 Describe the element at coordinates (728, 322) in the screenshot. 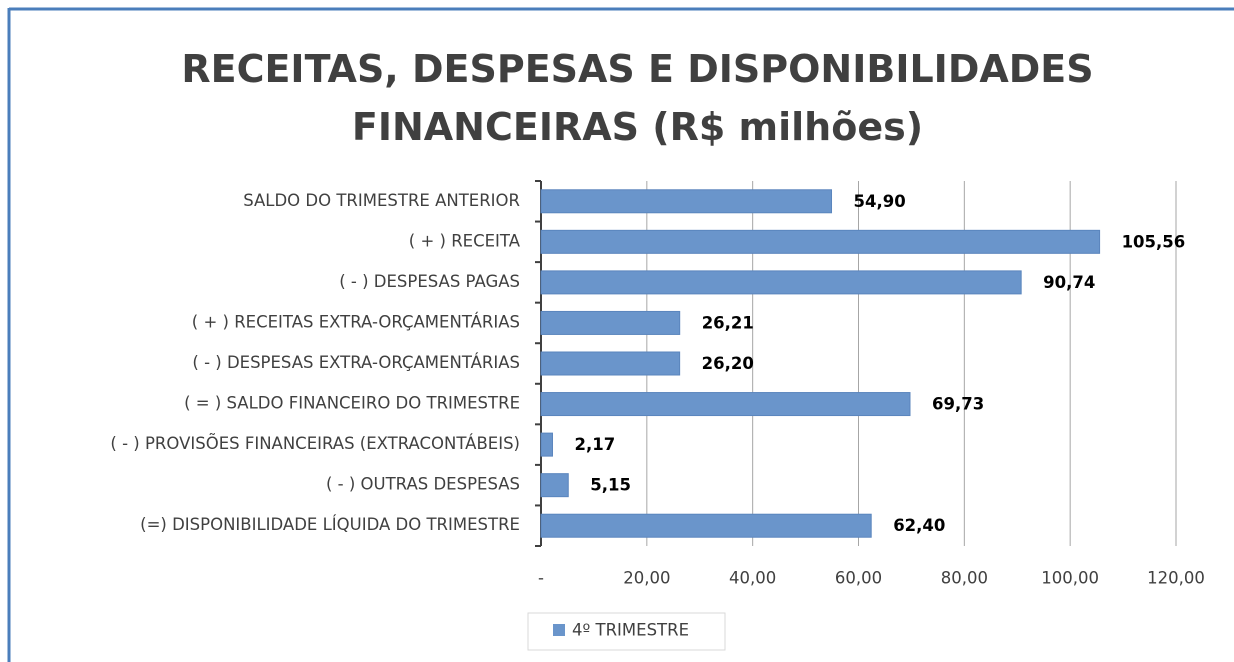

I see `value-label: 26,21` at that location.